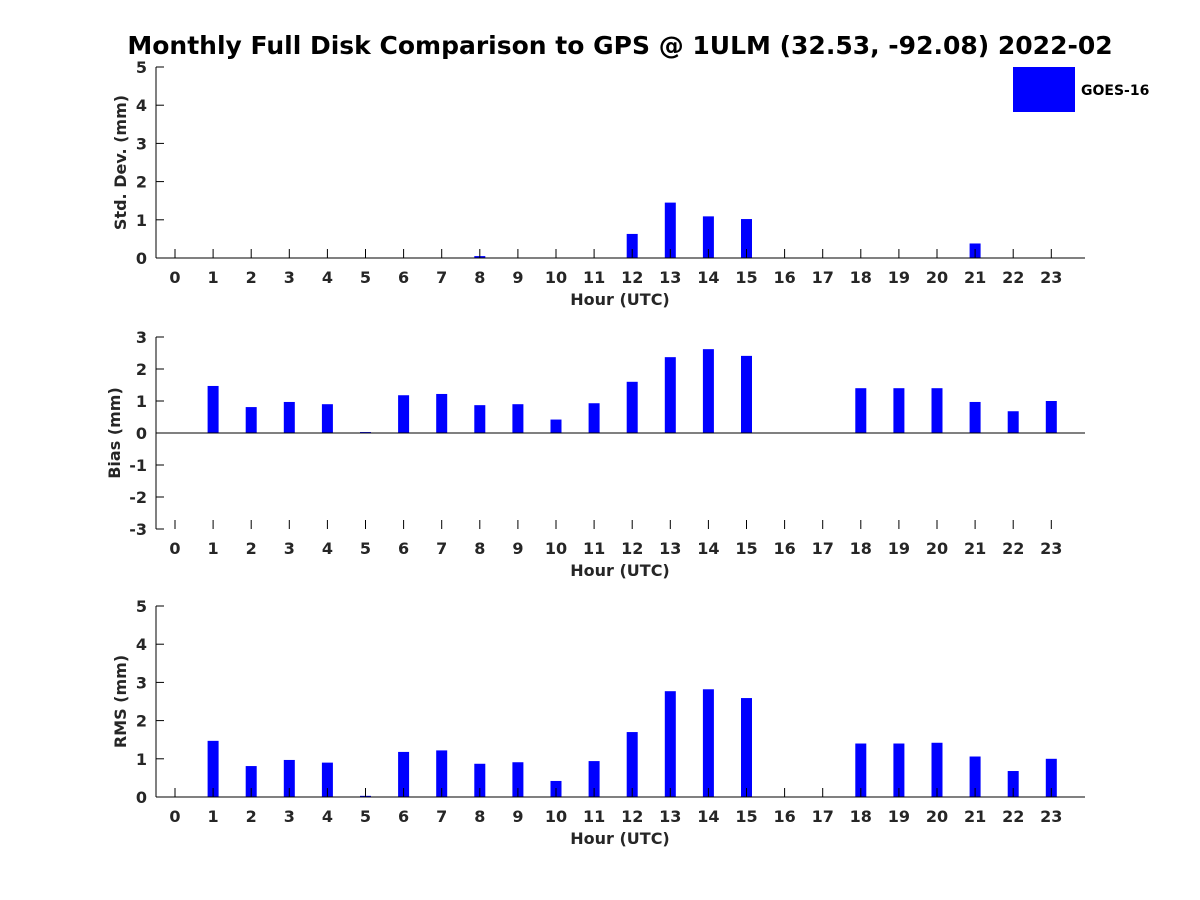  Describe the element at coordinates (114, 433) in the screenshot. I see `y-axis-label: Bias (mm)` at that location.